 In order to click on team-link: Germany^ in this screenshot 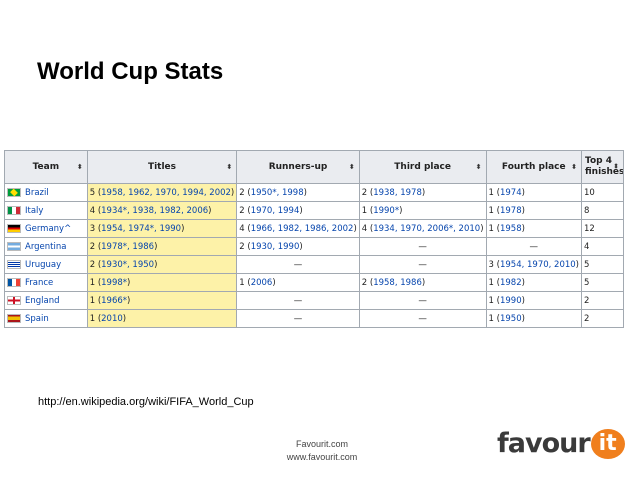, I will do `click(48, 228)`.